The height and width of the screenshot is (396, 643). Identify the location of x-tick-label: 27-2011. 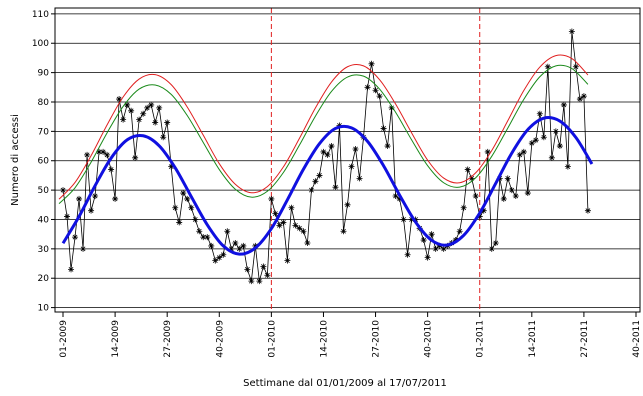
(585, 339).